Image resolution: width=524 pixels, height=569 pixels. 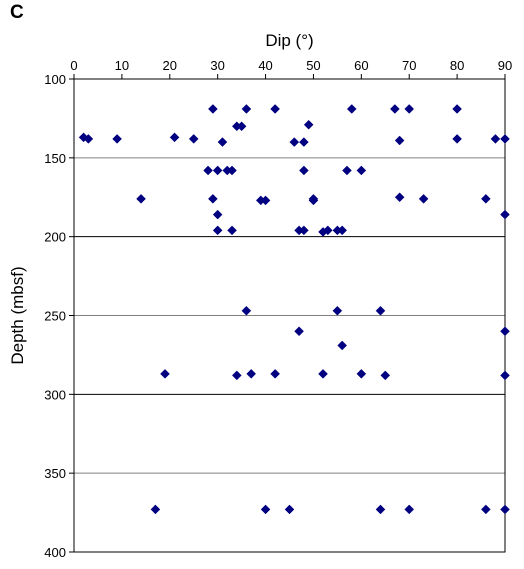 What do you see at coordinates (457, 65) in the screenshot?
I see `x-tick-label: 80` at bounding box center [457, 65].